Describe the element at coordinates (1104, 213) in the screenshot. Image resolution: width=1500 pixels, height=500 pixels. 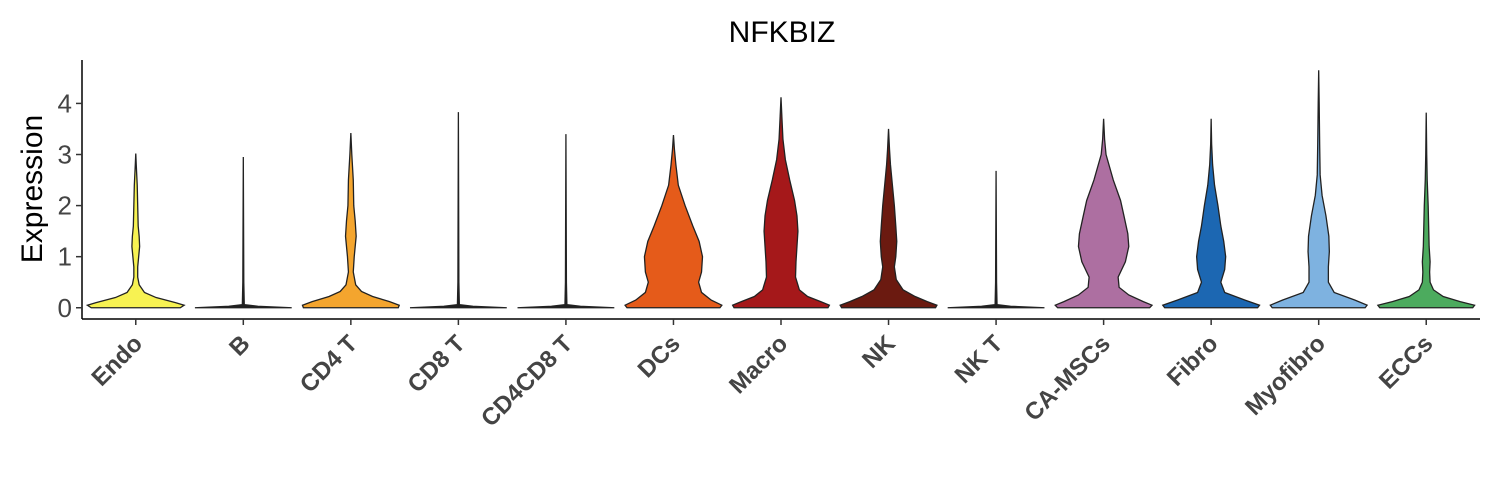
I see `violin-ca-mscs` at that location.